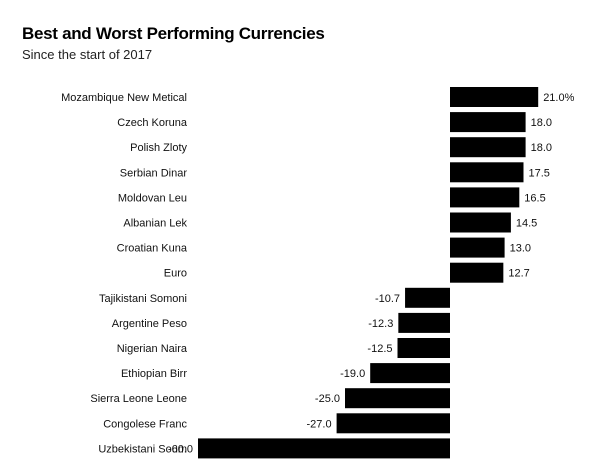 Image resolution: width=600 pixels, height=471 pixels. I want to click on chart-title: Best and Worst Performing Currencies, so click(173, 33).